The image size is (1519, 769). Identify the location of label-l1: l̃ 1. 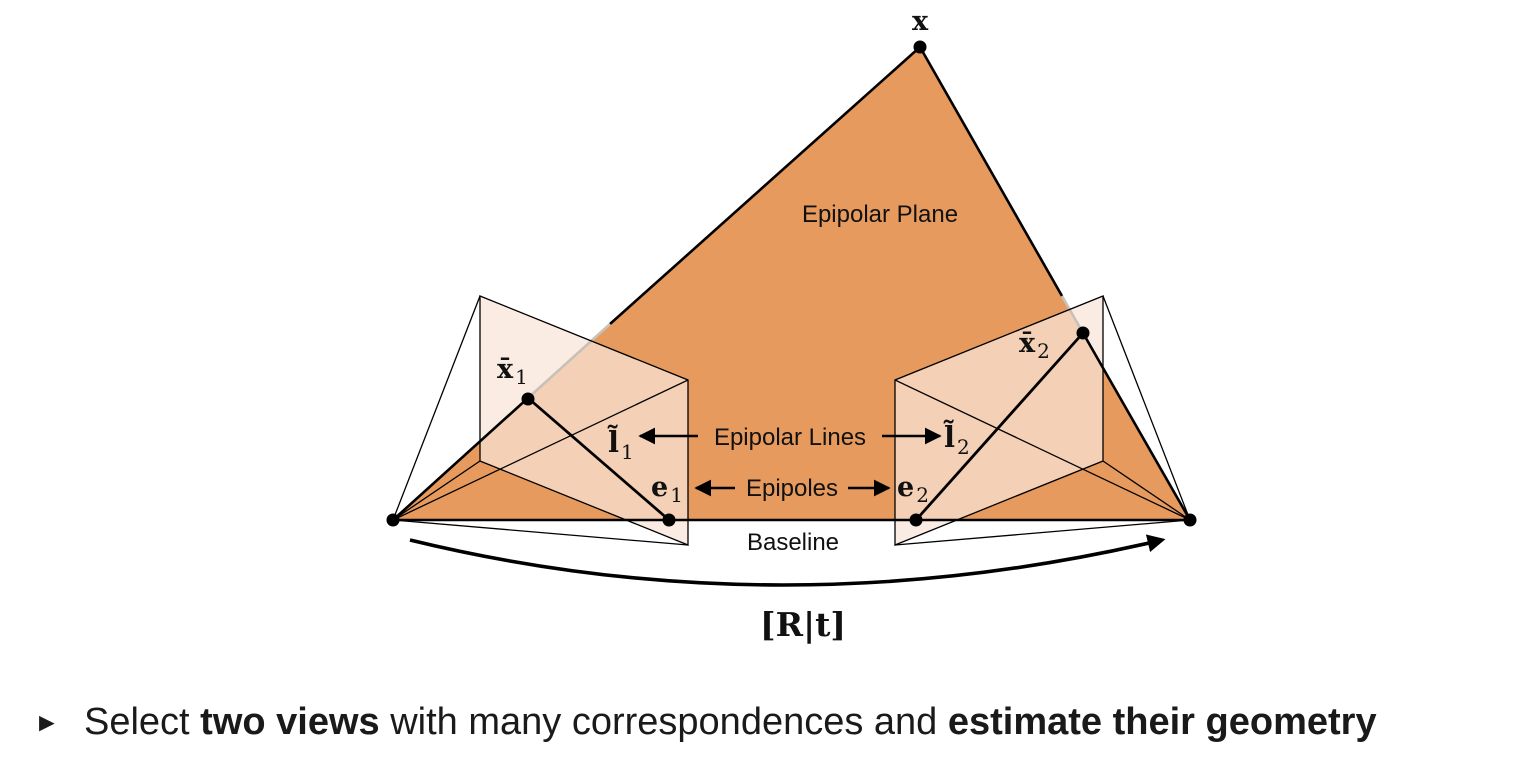
(620, 444).